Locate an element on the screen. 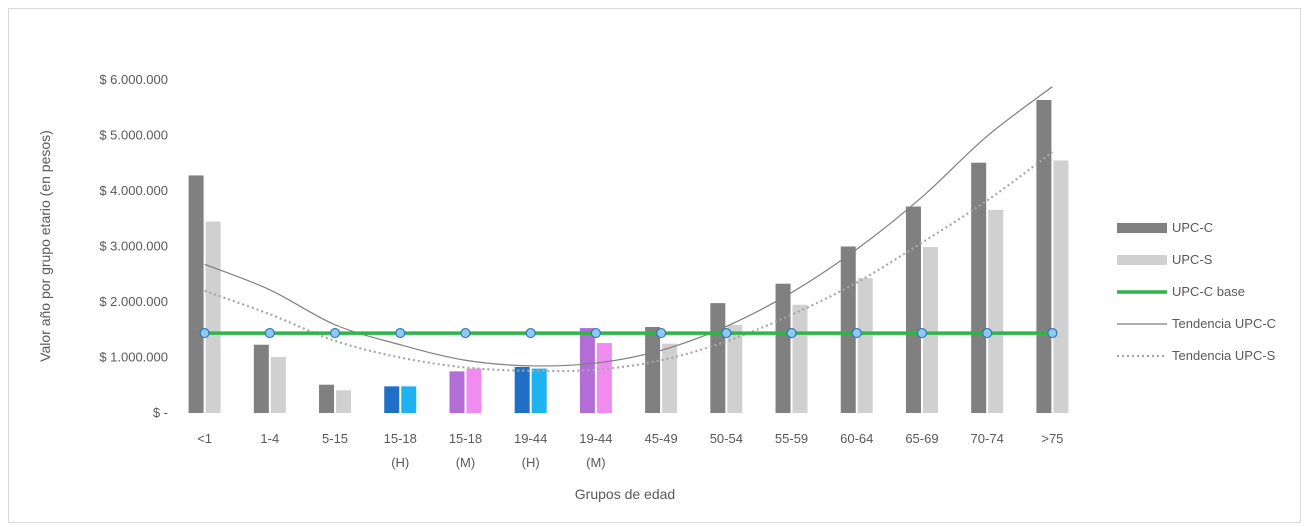 The image size is (1309, 527). legend-label: Tendencia UPC-S is located at coordinates (1224, 355).